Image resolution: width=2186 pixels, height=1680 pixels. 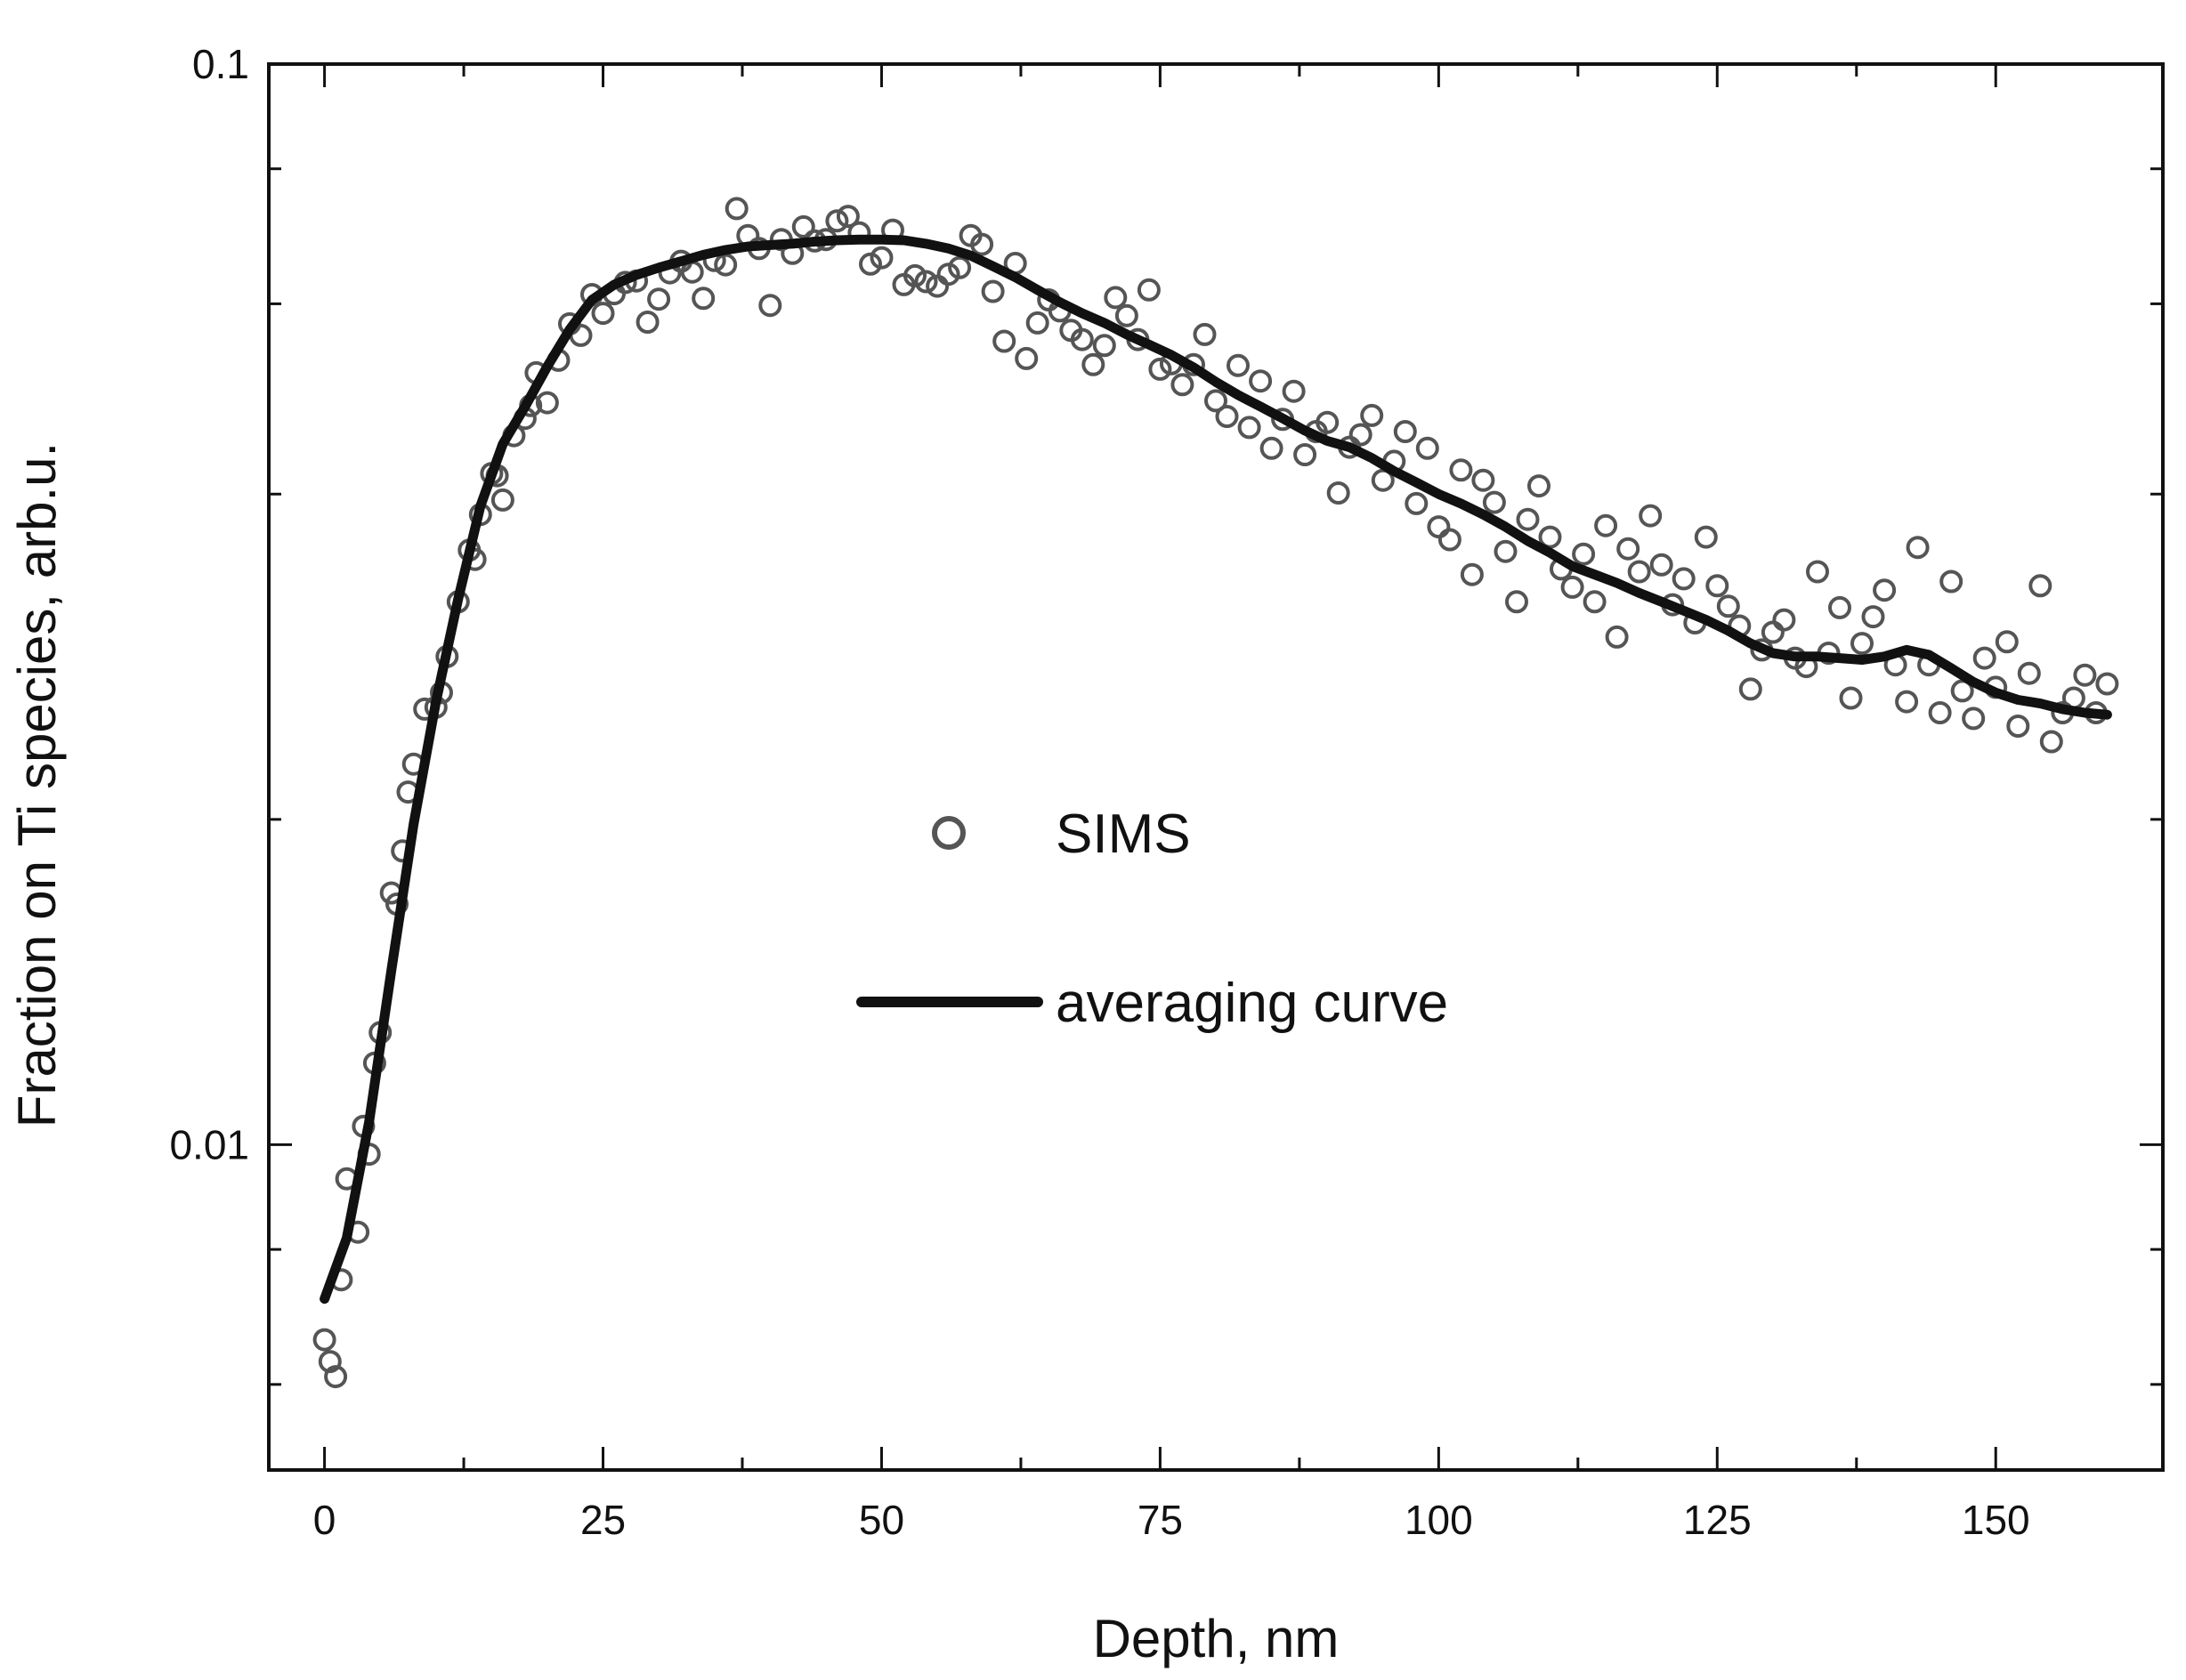 I want to click on x-axis-title: Depth, nm, so click(x=1216, y=1638).